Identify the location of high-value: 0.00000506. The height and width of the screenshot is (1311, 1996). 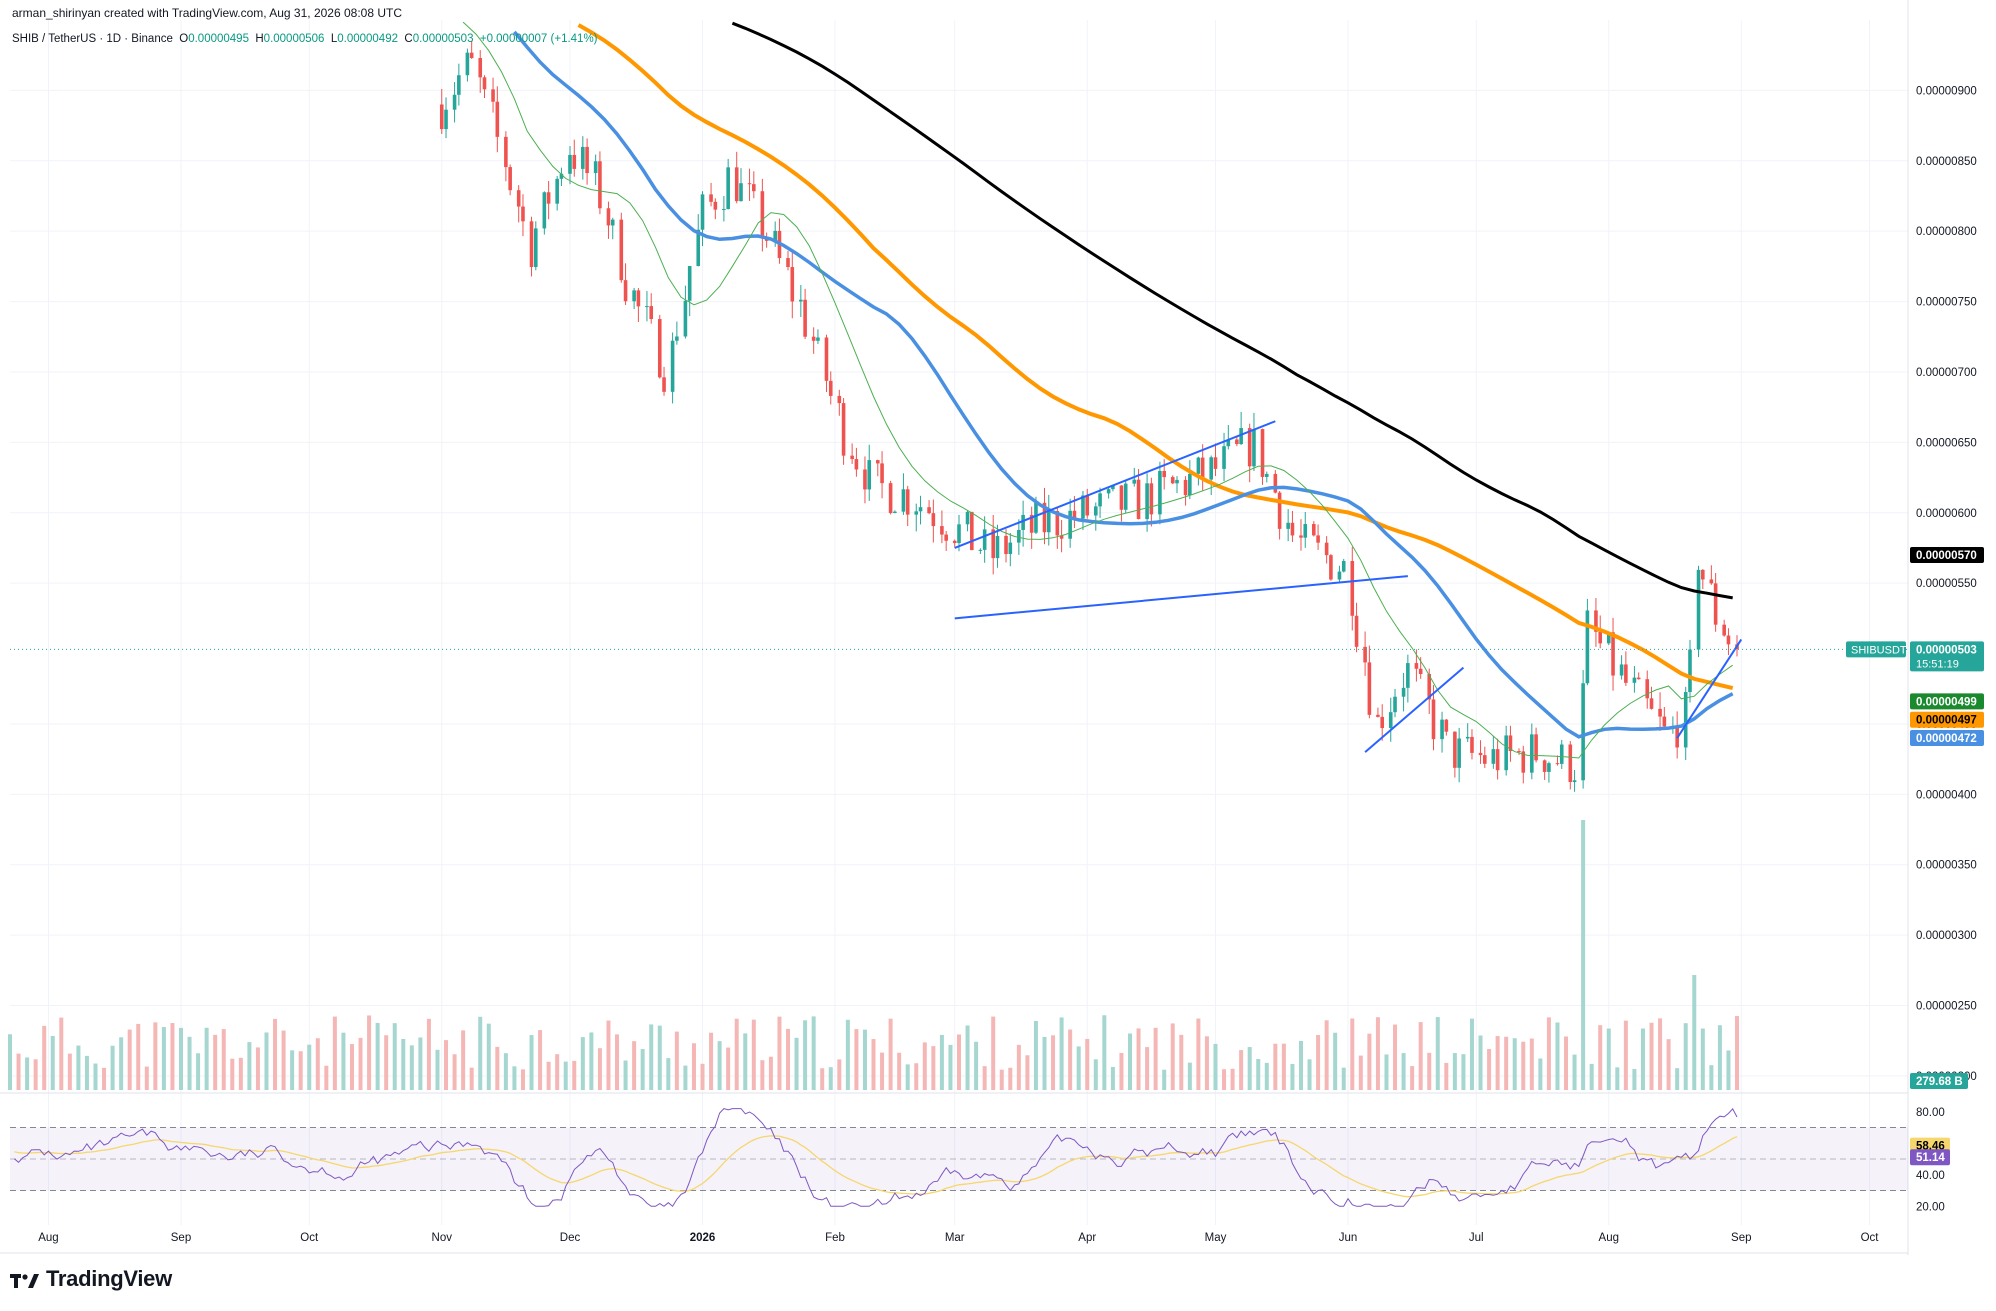
(294, 39).